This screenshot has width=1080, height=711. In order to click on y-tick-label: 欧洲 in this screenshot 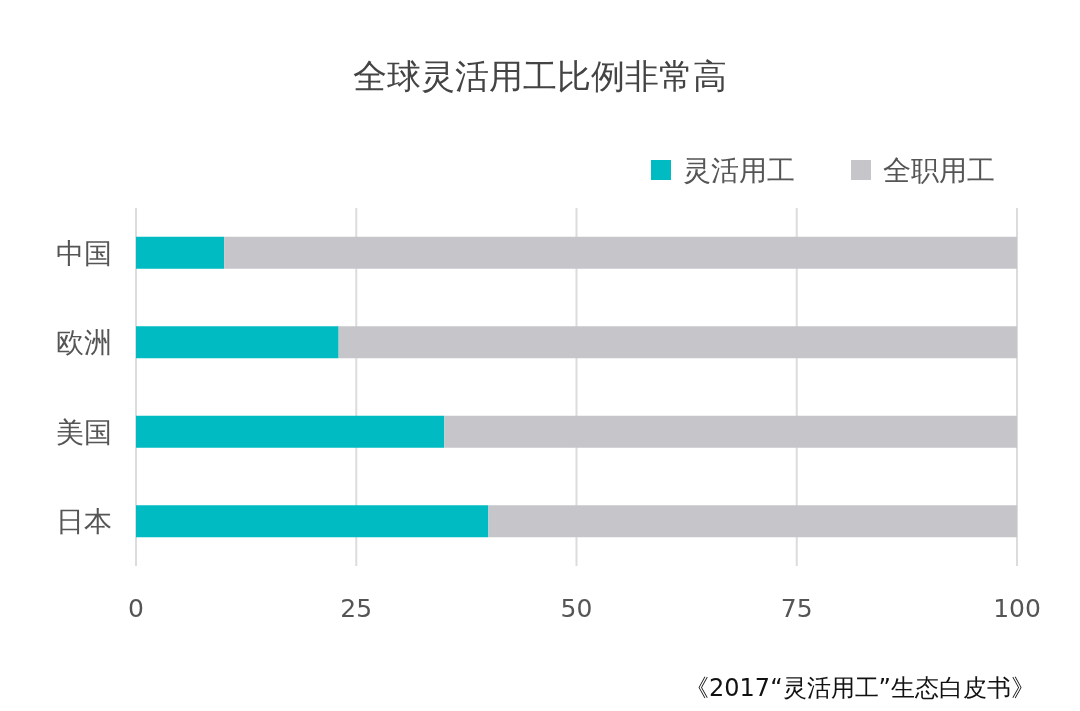, I will do `click(84, 343)`.